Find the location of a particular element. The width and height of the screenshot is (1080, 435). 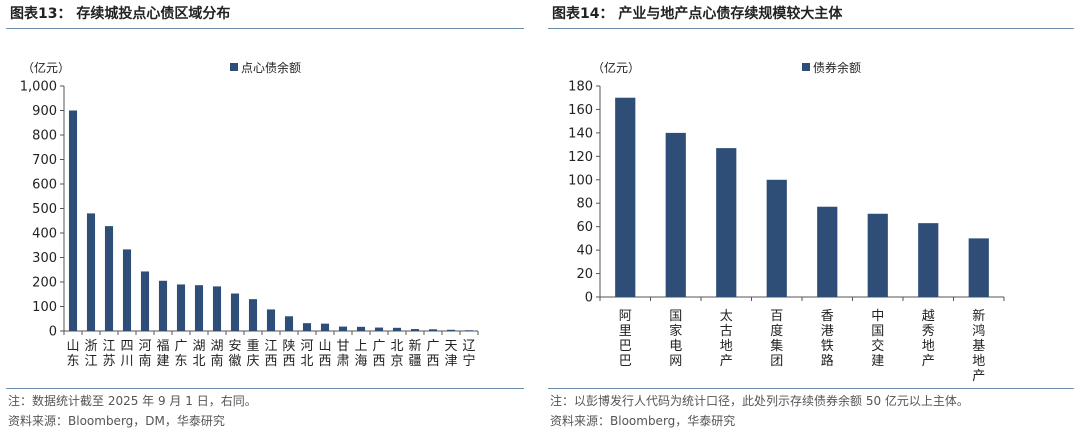

y-tick-label: 160 is located at coordinates (580, 110).